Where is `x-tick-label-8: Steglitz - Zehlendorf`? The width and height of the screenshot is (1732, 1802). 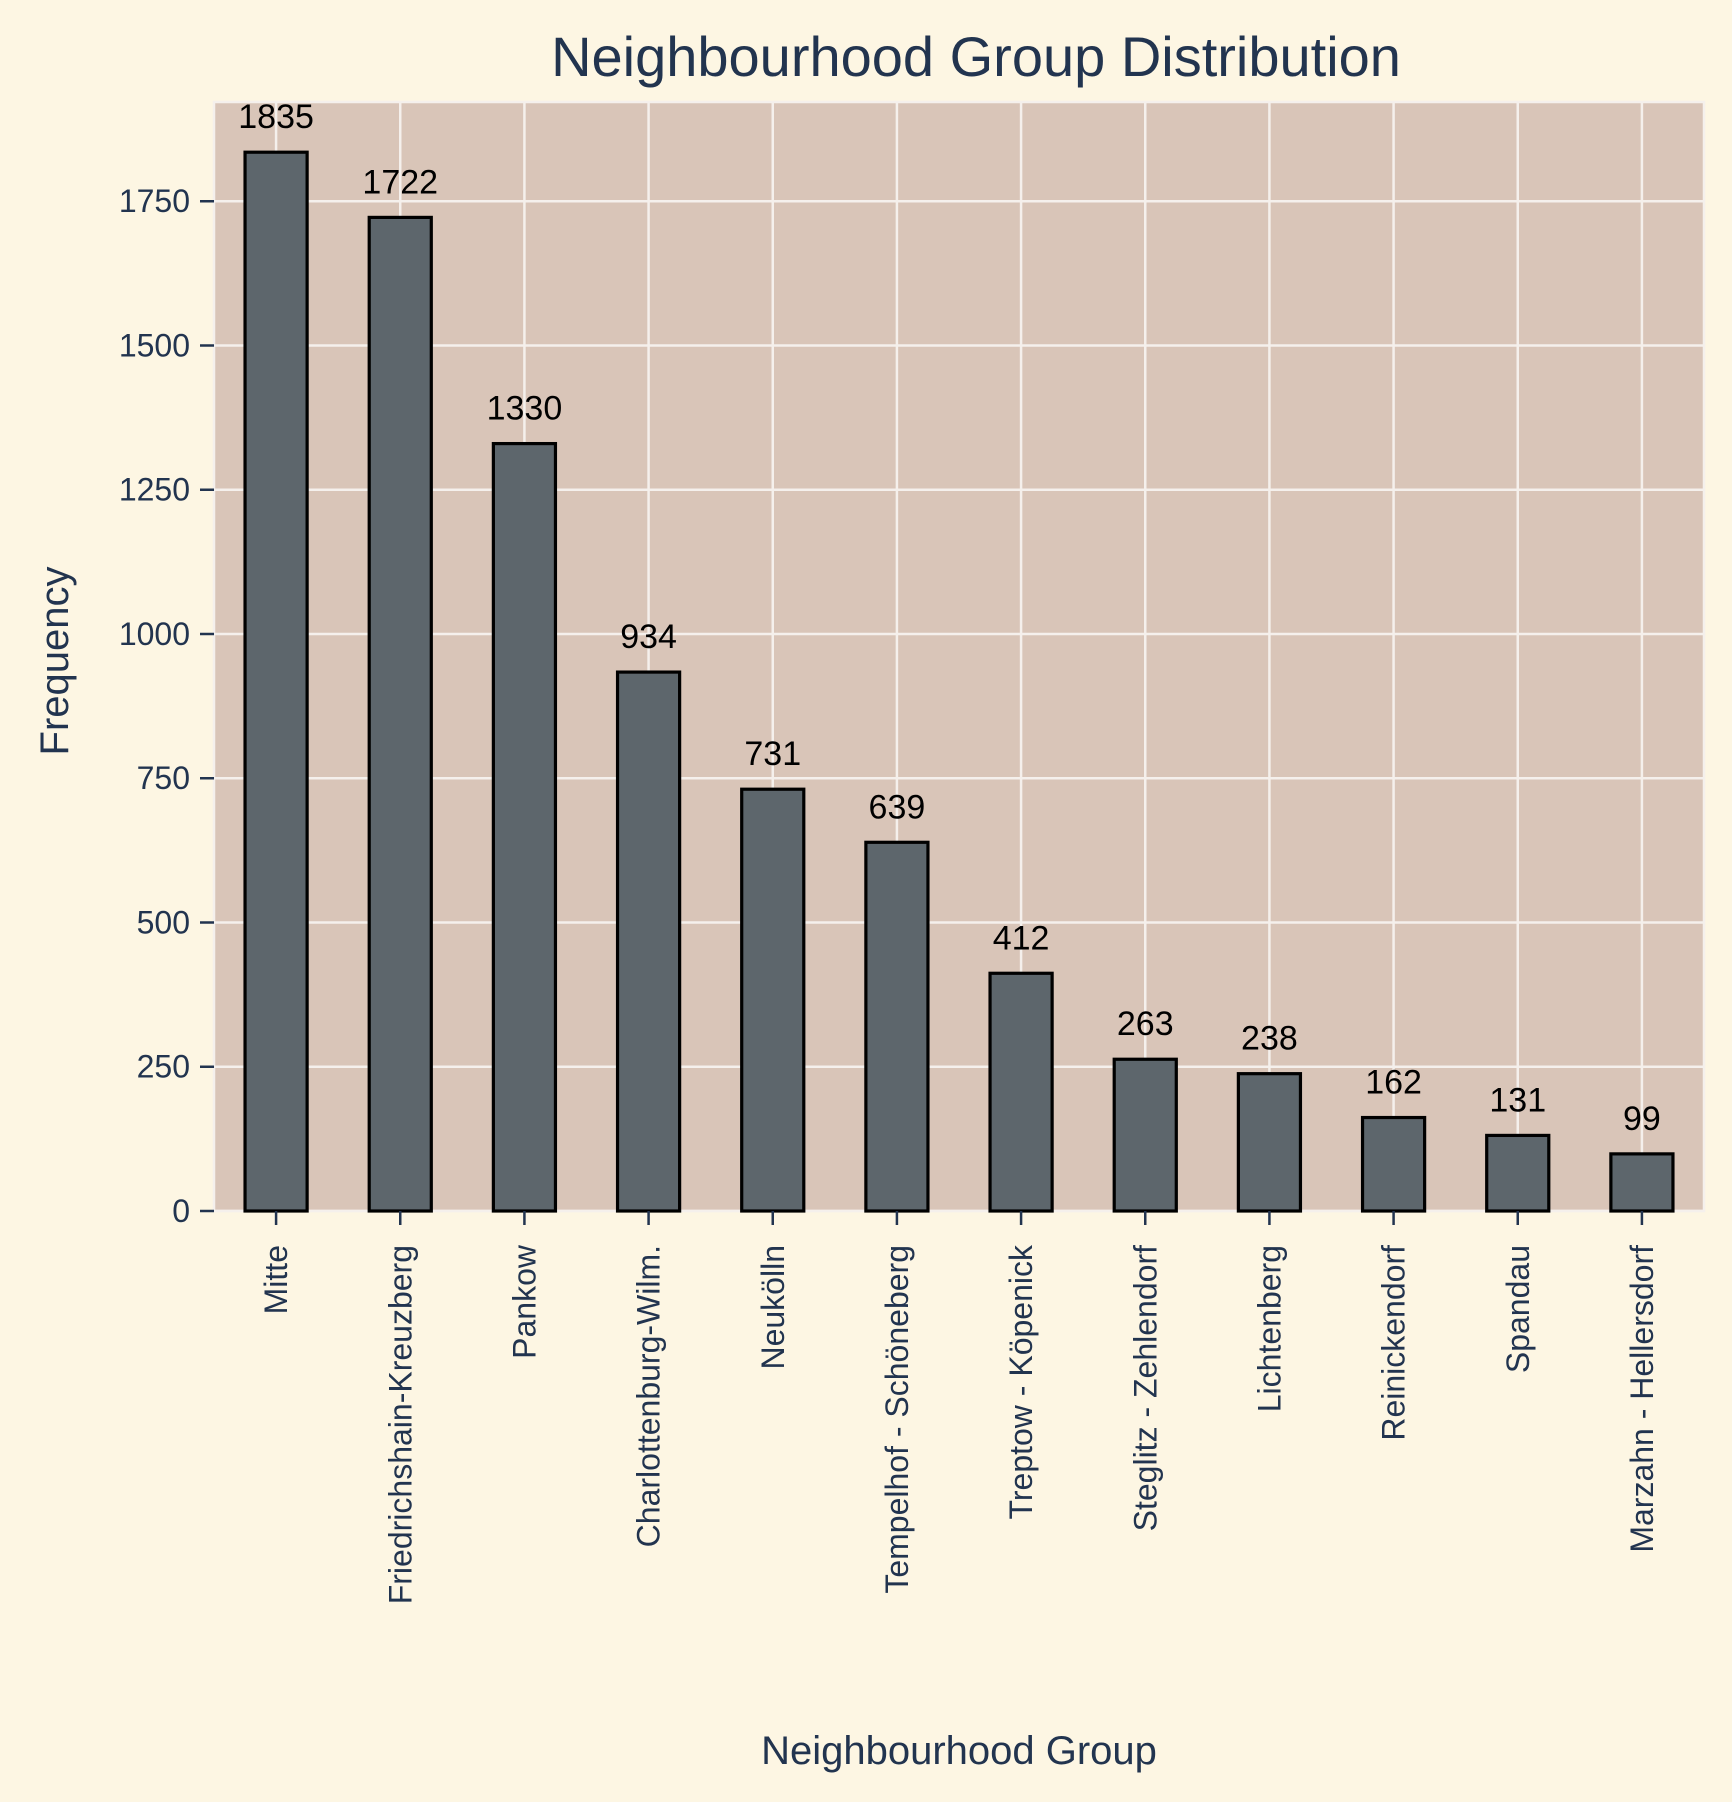 x-tick-label-8: Steglitz - Zehlendorf is located at coordinates (1145, 1388).